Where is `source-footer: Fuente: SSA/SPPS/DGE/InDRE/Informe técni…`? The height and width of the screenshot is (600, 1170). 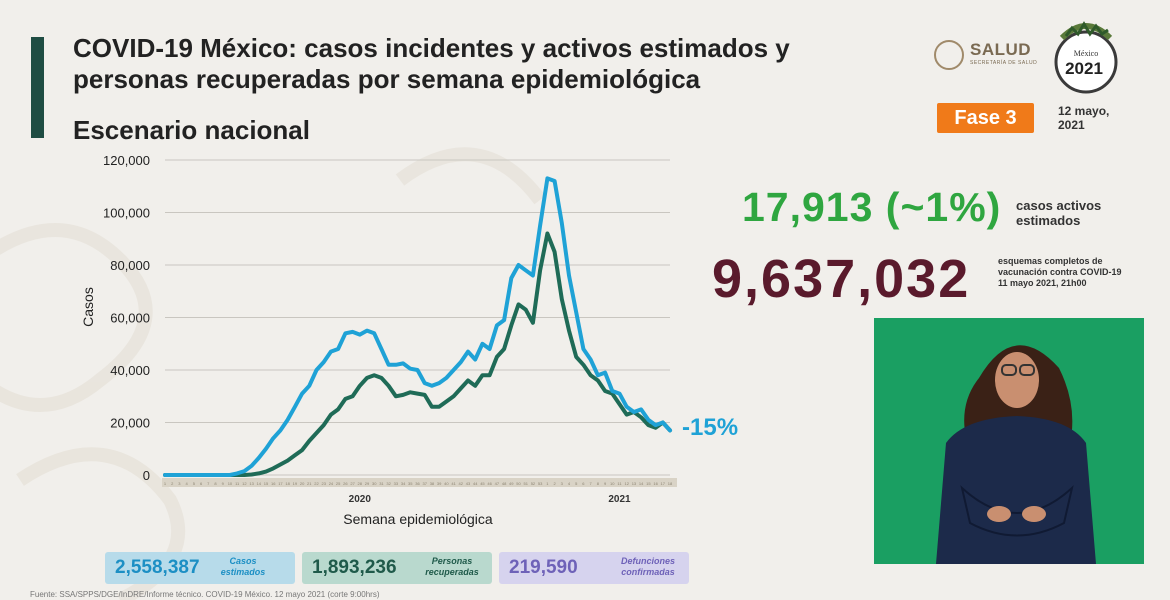
source-footer: Fuente: SSA/SPPS/DGE/InDRE/Informe técni… is located at coordinates (205, 594).